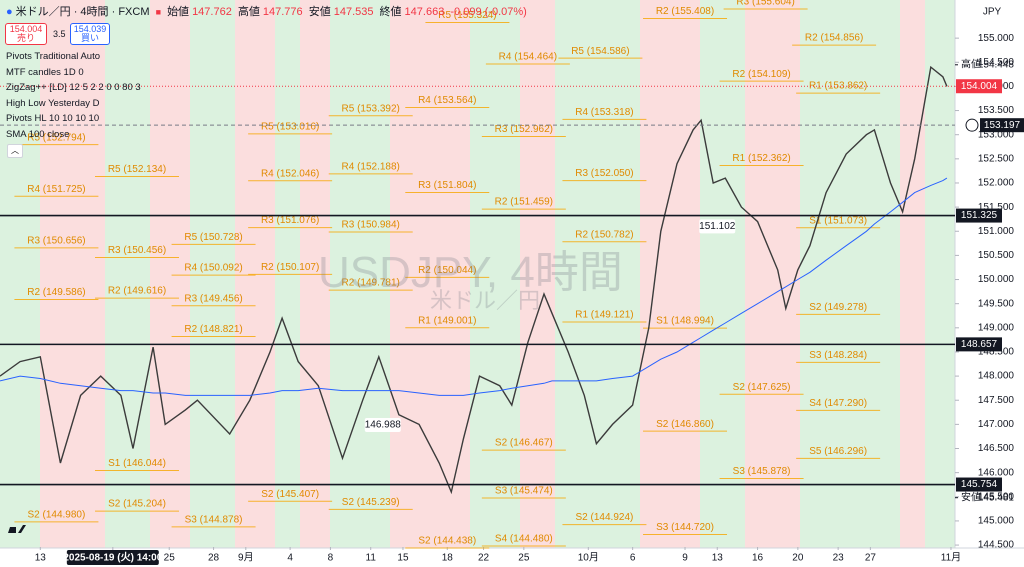 Image resolution: width=1024 pixels, height=567 pixels. I want to click on x-tick-label: 16, so click(758, 558).